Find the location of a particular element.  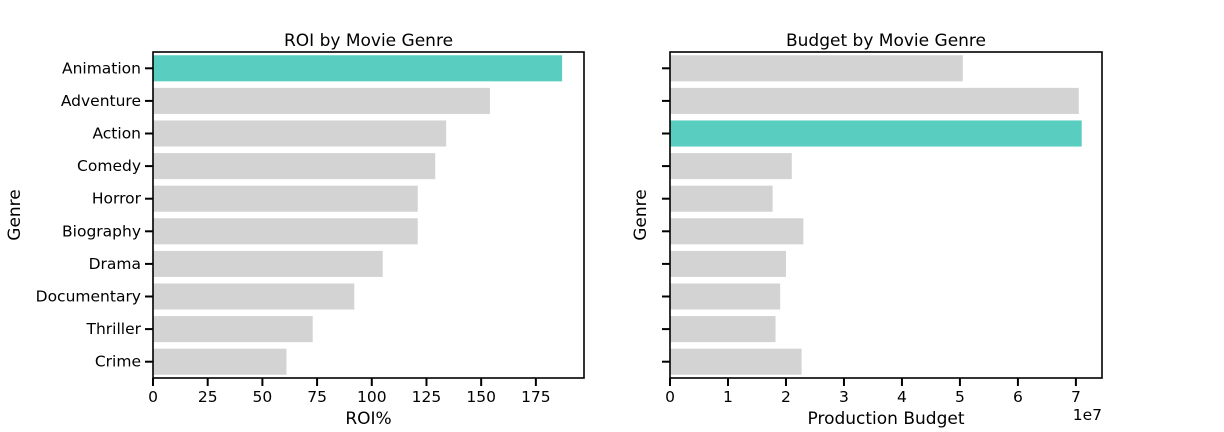

chart2-x-offset-label: 1e7 is located at coordinates (1087, 415).